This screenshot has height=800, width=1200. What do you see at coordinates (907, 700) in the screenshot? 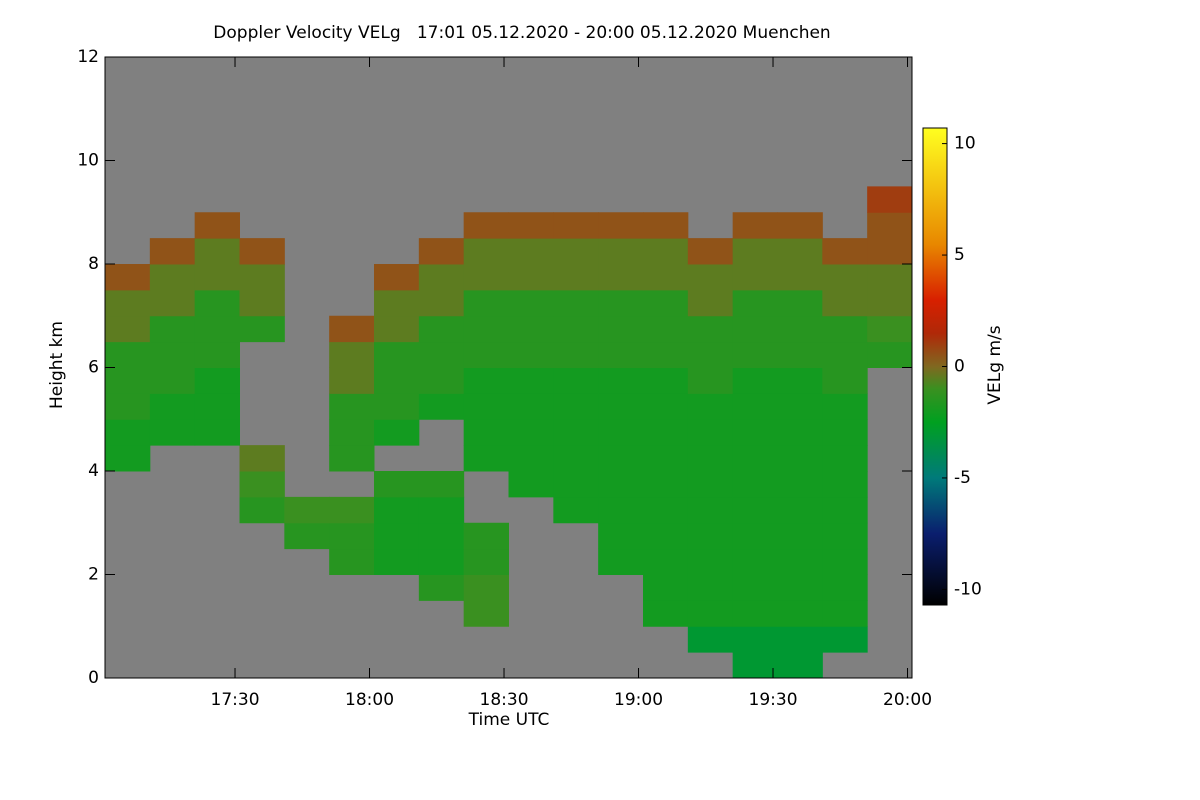
I see `x-tick-label: 20:00` at bounding box center [907, 700].